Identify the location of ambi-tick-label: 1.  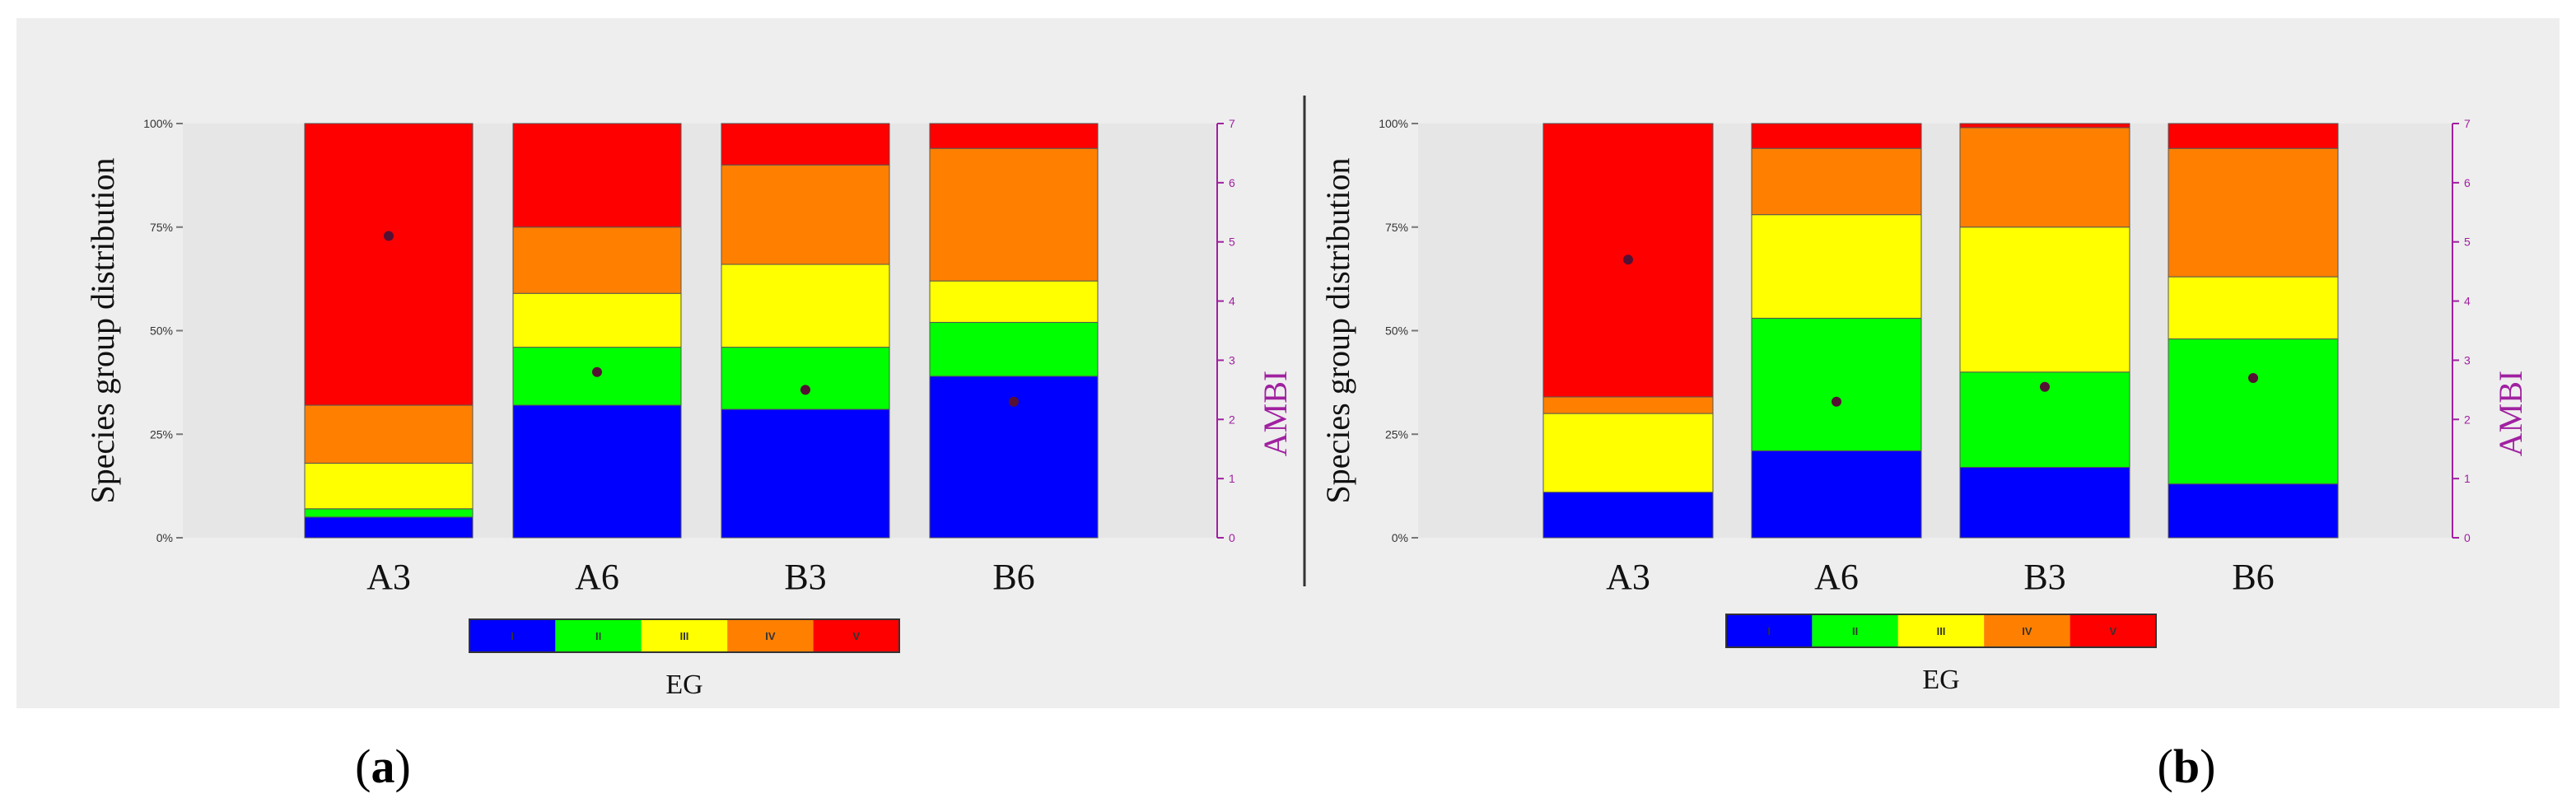
(1232, 478).